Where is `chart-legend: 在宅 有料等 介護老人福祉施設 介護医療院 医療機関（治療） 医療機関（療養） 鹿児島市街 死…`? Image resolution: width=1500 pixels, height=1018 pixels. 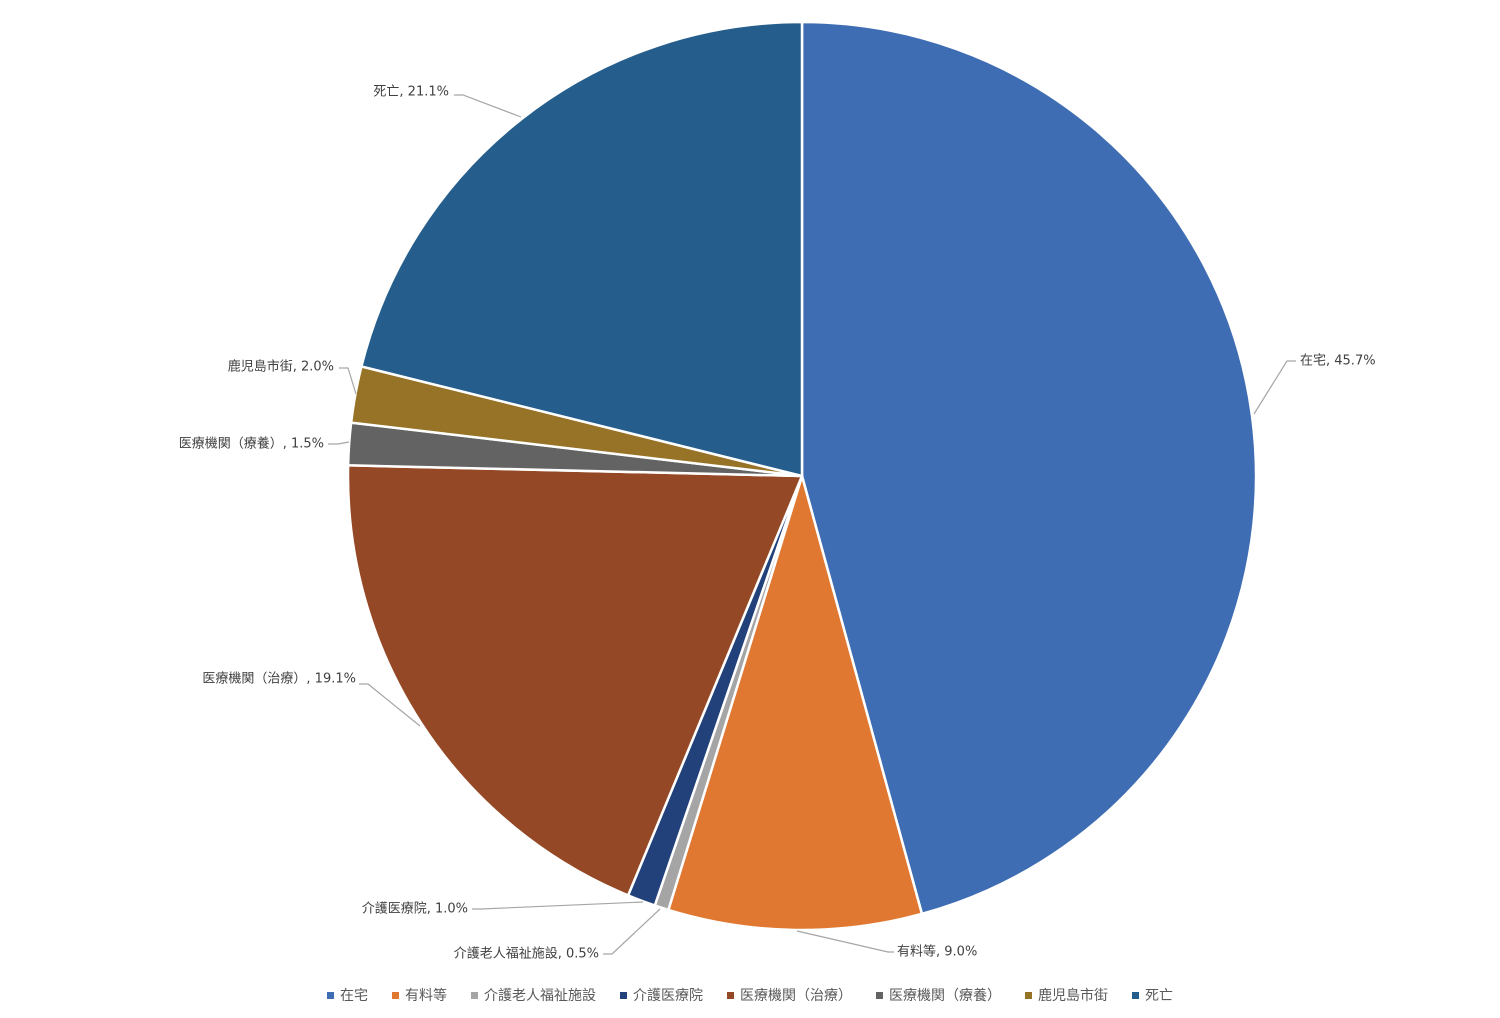 chart-legend: 在宅 有料等 介護老人福祉施設 介護医療院 医療機関（治療） 医療機関（療養） 鹿児島市街 死… is located at coordinates (750, 995).